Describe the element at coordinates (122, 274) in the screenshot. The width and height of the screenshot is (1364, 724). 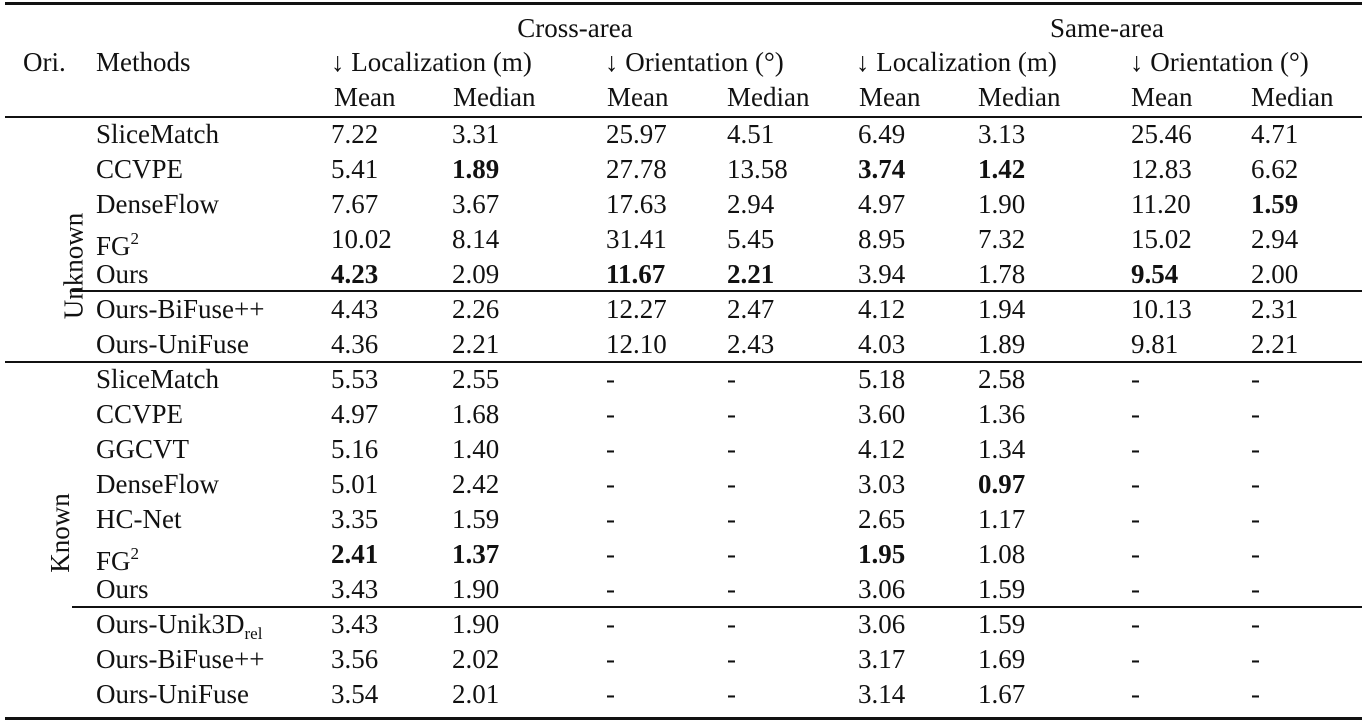
I see `method-name: Ours` at that location.